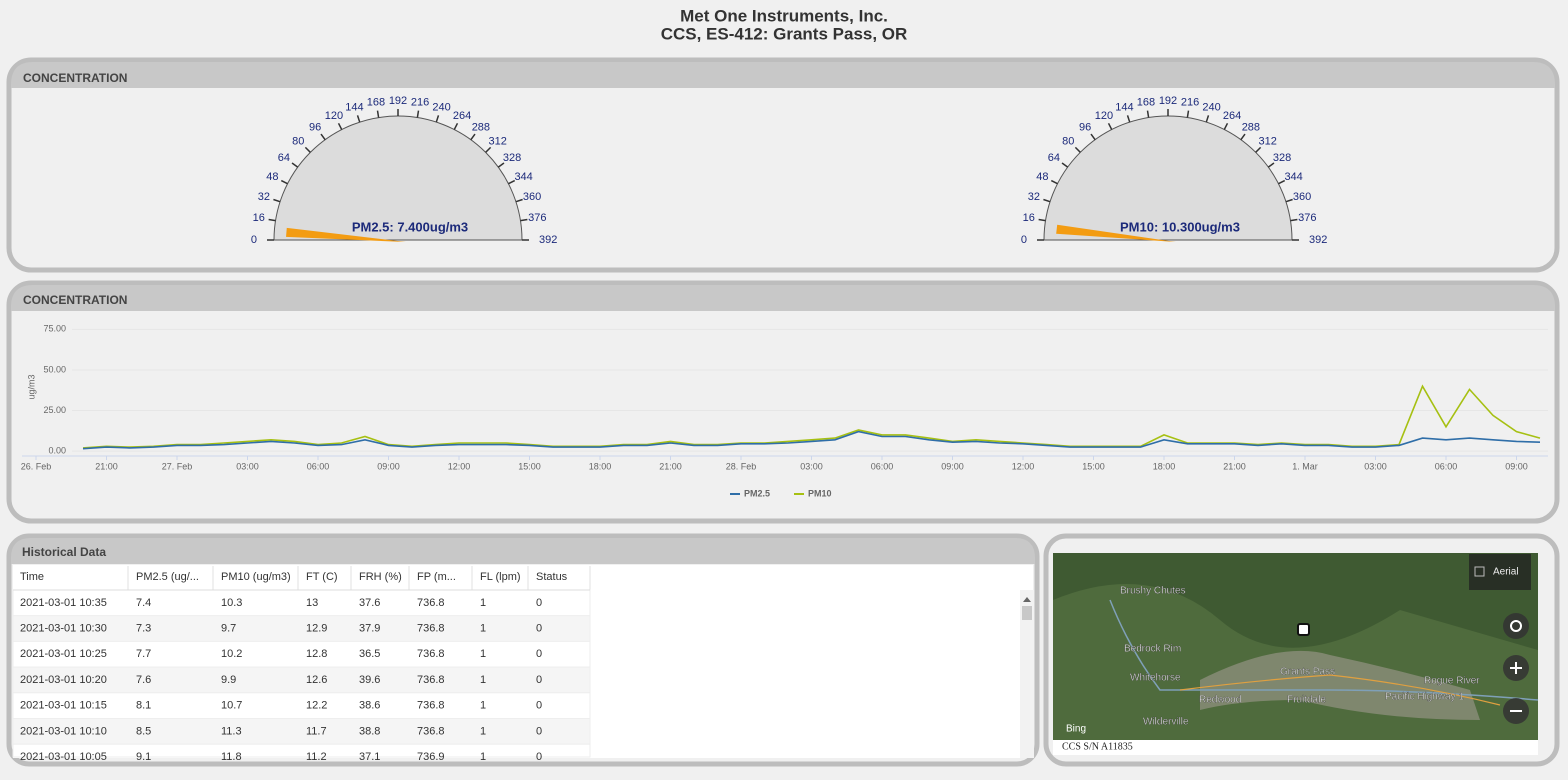  Describe the element at coordinates (1027, 674) in the screenshot. I see `scrollbar` at that location.